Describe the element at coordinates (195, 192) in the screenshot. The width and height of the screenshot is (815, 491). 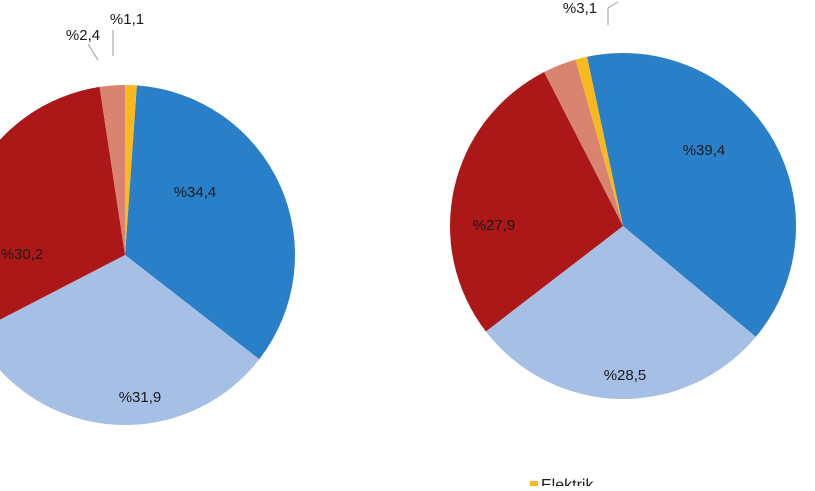
I see `pie-0-label-0: %34,4` at that location.